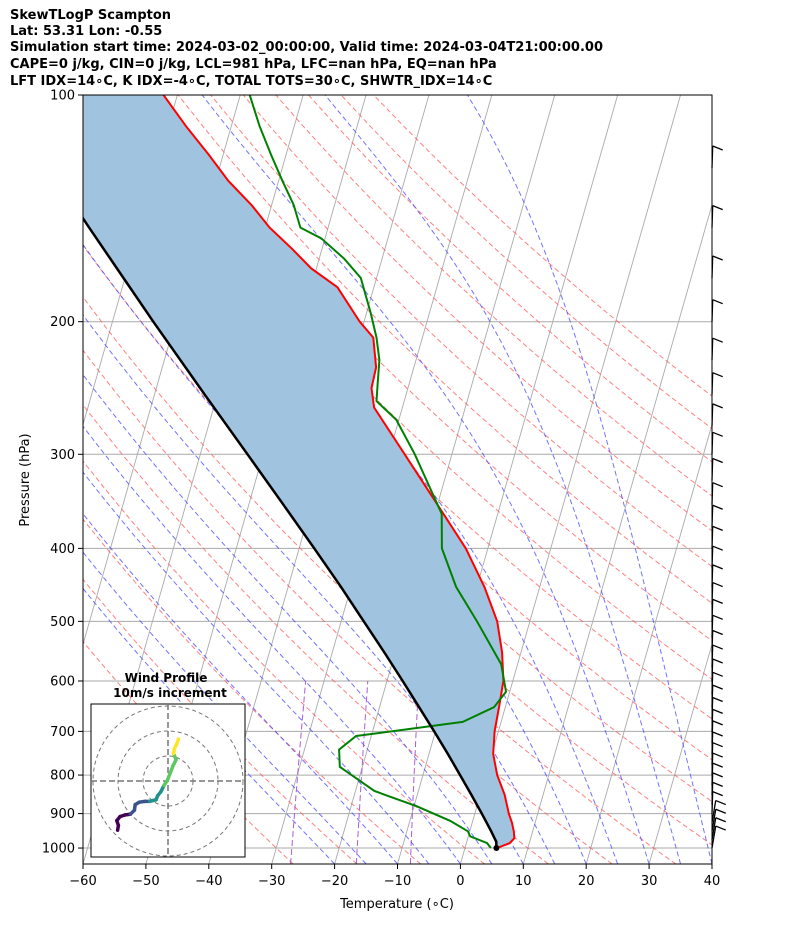 This screenshot has height=937, width=794. What do you see at coordinates (460, 881) in the screenshot?
I see `x-tick-label: 0` at bounding box center [460, 881].